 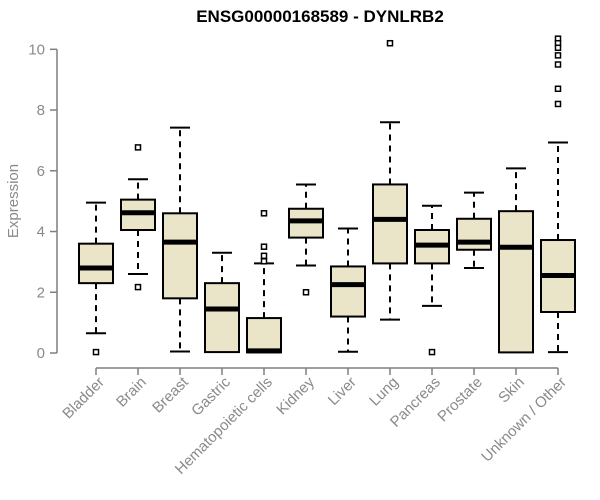 What do you see at coordinates (306, 239) in the screenshot?
I see `box-group-kidney` at bounding box center [306, 239].